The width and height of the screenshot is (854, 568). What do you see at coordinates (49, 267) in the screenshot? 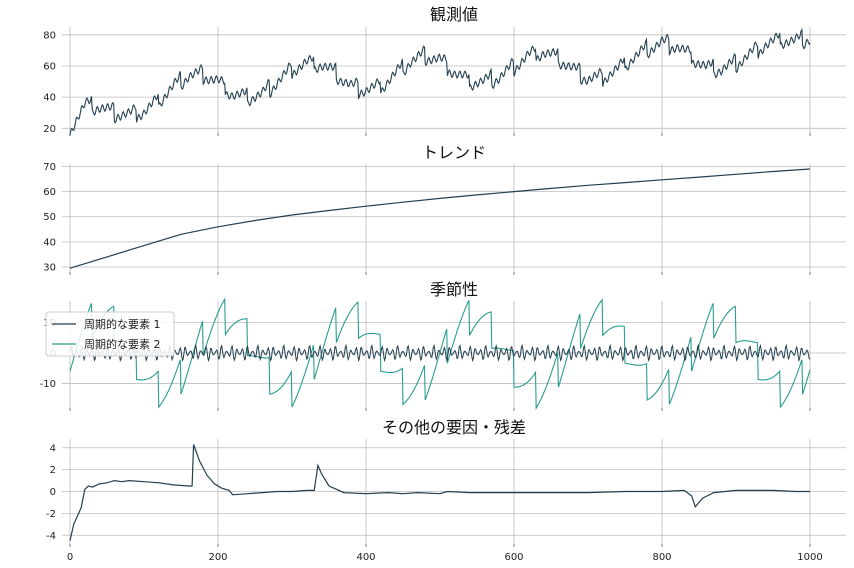
I see `y-tick-label: 30` at bounding box center [49, 267].